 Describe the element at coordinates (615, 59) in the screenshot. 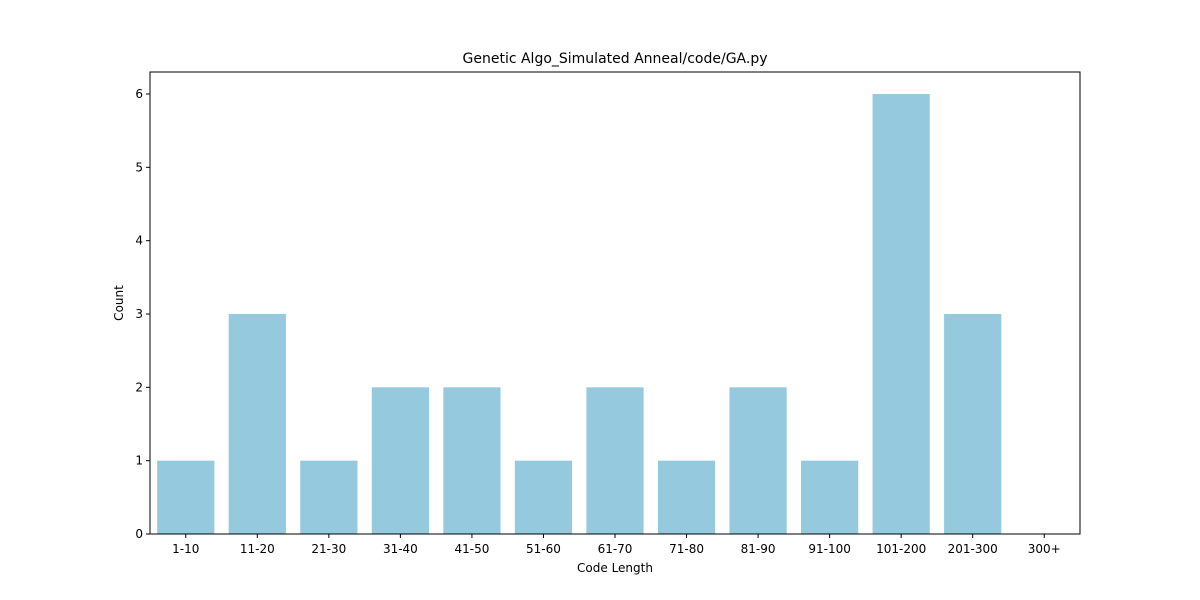

I see `chart-title: Genetic Algo_Simulated Anneal/code/GA.py` at that location.